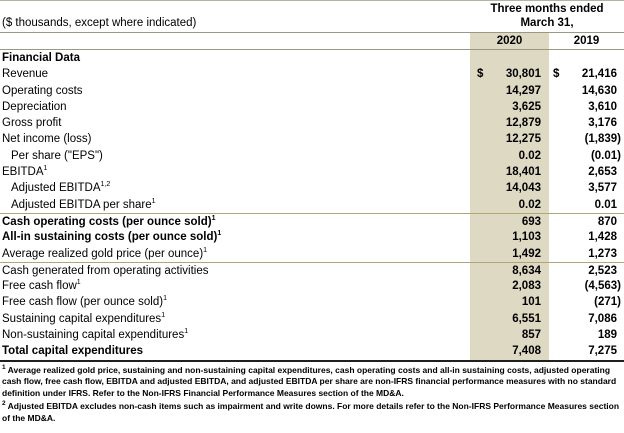 Image resolution: width=624 pixels, height=433 pixels. I want to click on value-2019: (0.01), so click(605, 155).